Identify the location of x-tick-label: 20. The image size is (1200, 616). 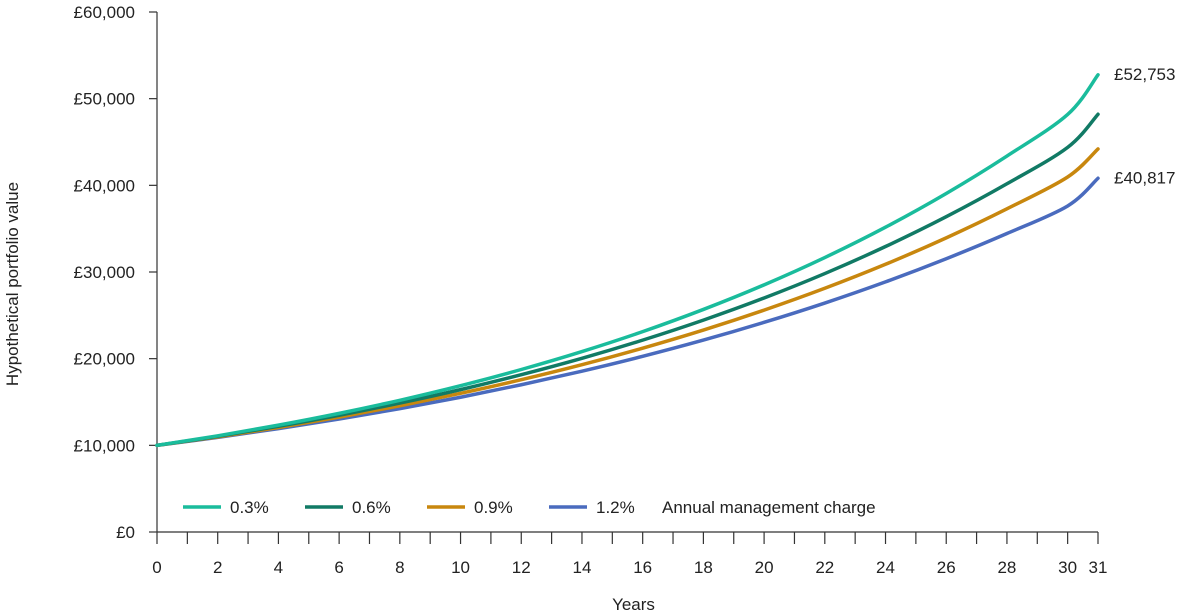
(764, 567).